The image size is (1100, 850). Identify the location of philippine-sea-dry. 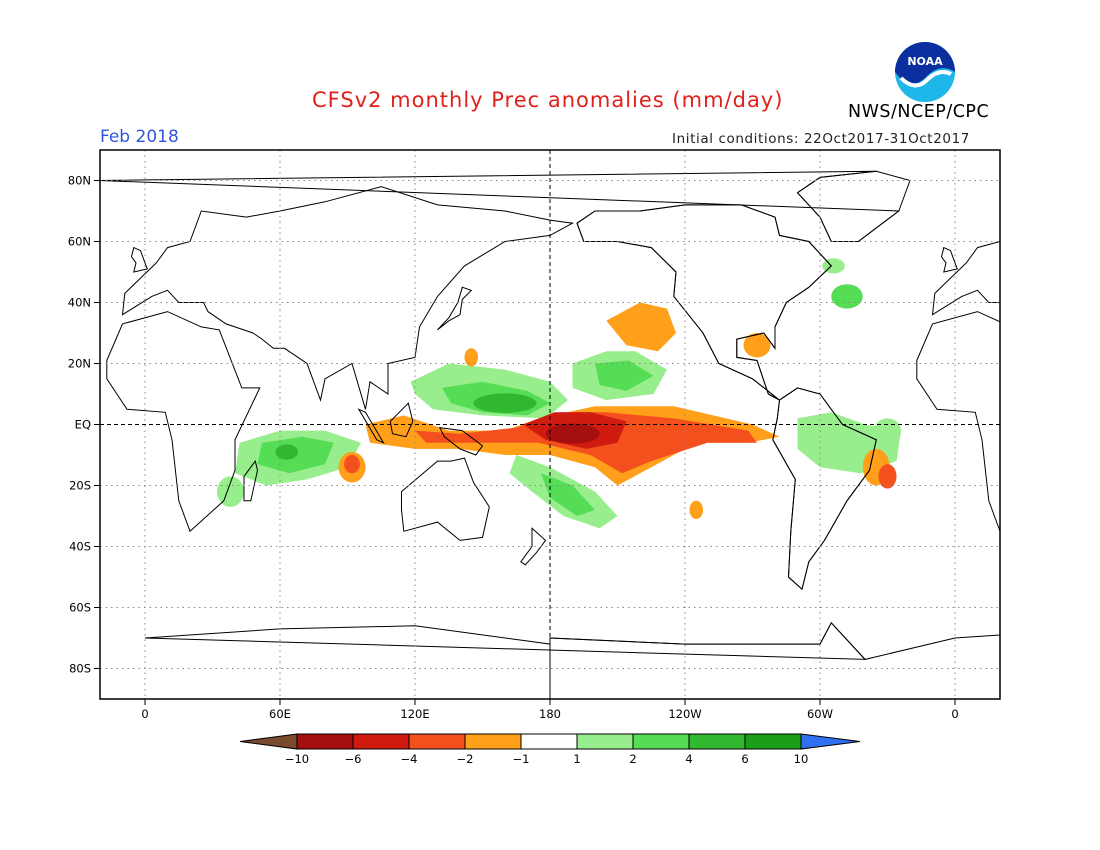
(471, 357).